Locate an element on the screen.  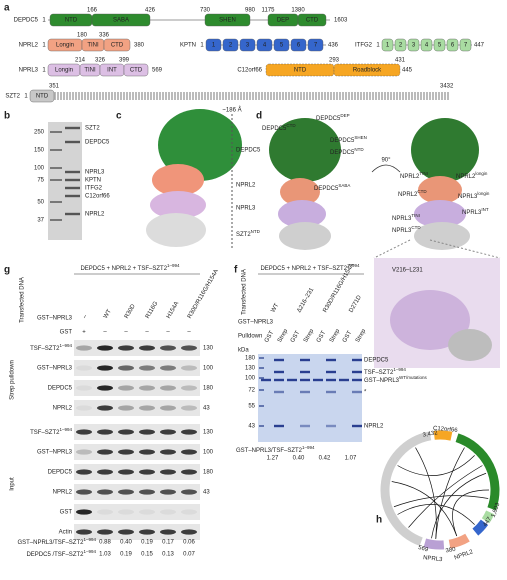
band-label: DEPDC5 is located at coordinates (97, 143).